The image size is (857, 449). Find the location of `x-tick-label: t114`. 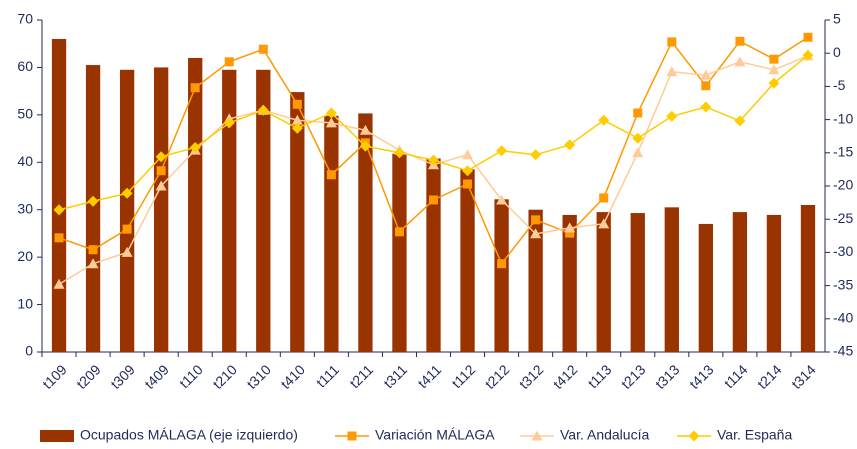

x-tick-label: t114 is located at coordinates (736, 376).